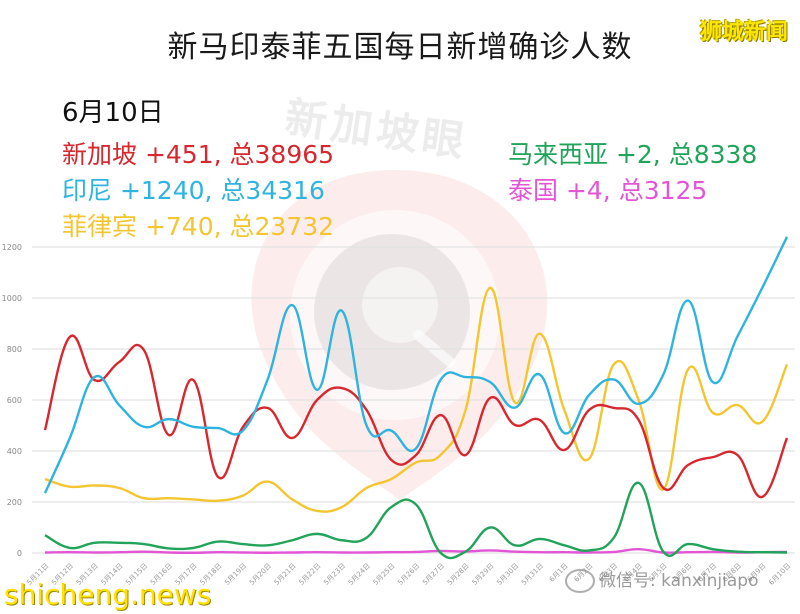 The width and height of the screenshot is (800, 614). I want to click on chart-title: 新马印泰菲五国每日新增确诊人数, so click(400, 47).